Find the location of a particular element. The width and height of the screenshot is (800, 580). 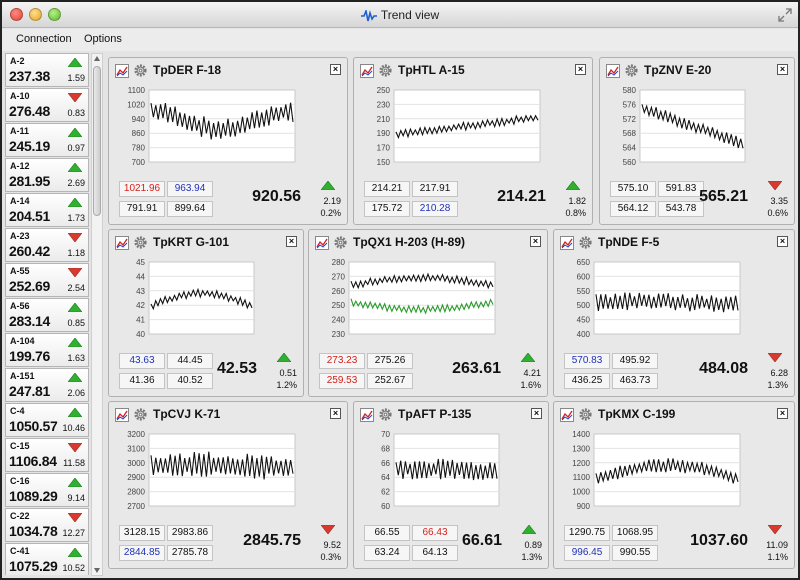

panel-title: TpKMX C-199 is located at coordinates (637, 414).